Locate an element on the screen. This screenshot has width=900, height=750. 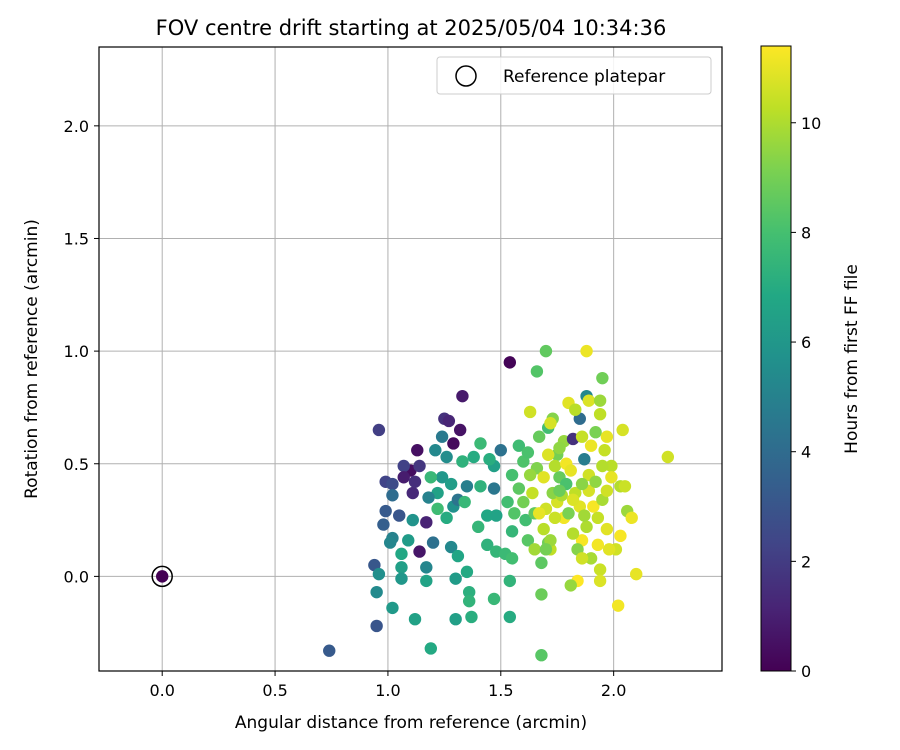
x-axis-label: Angular distance from reference (arcmin) is located at coordinates (411, 723).